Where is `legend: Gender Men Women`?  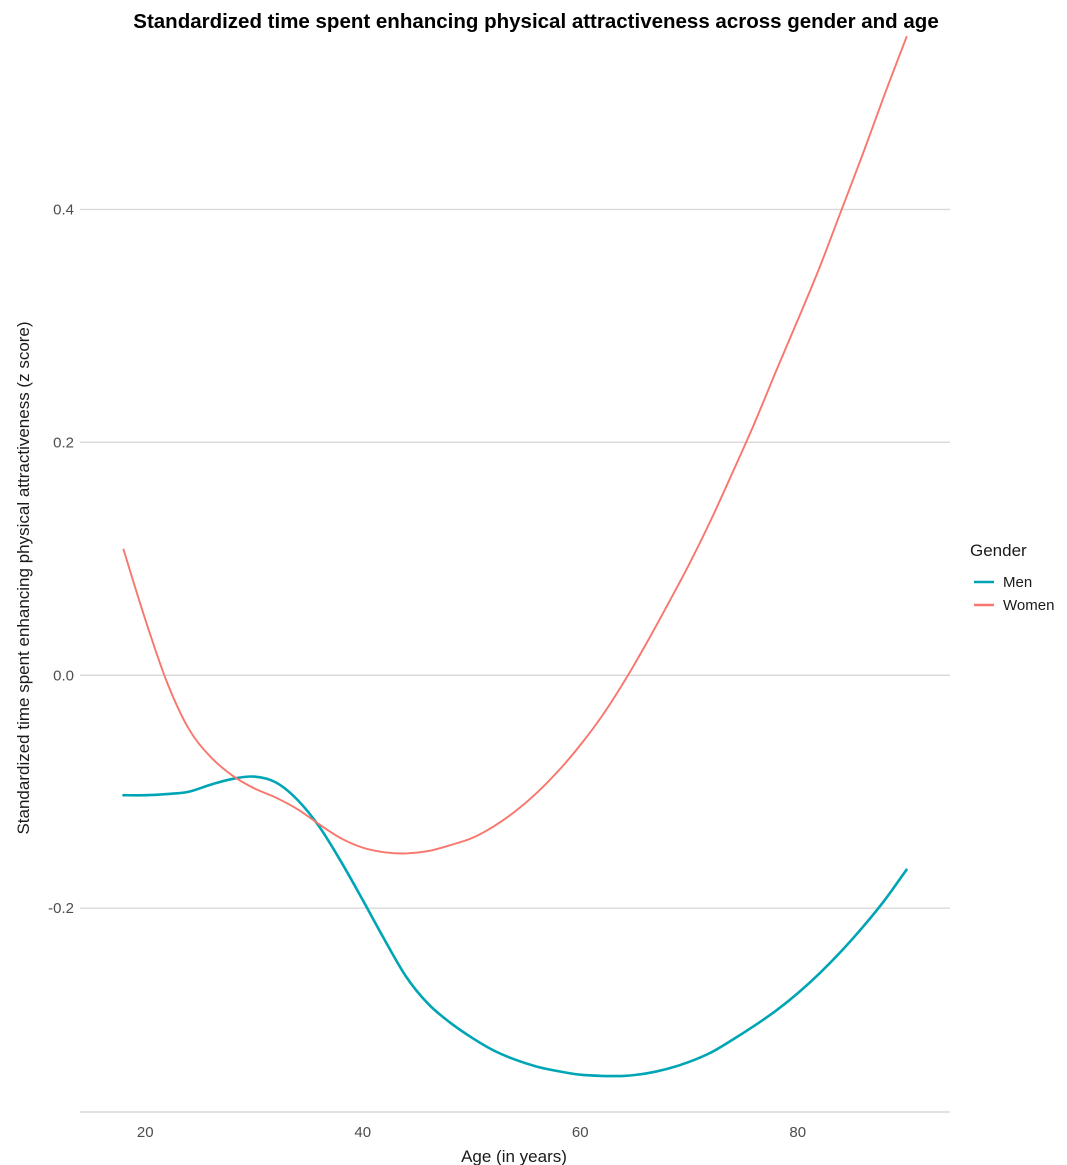 legend: Gender Men Women is located at coordinates (1012, 577).